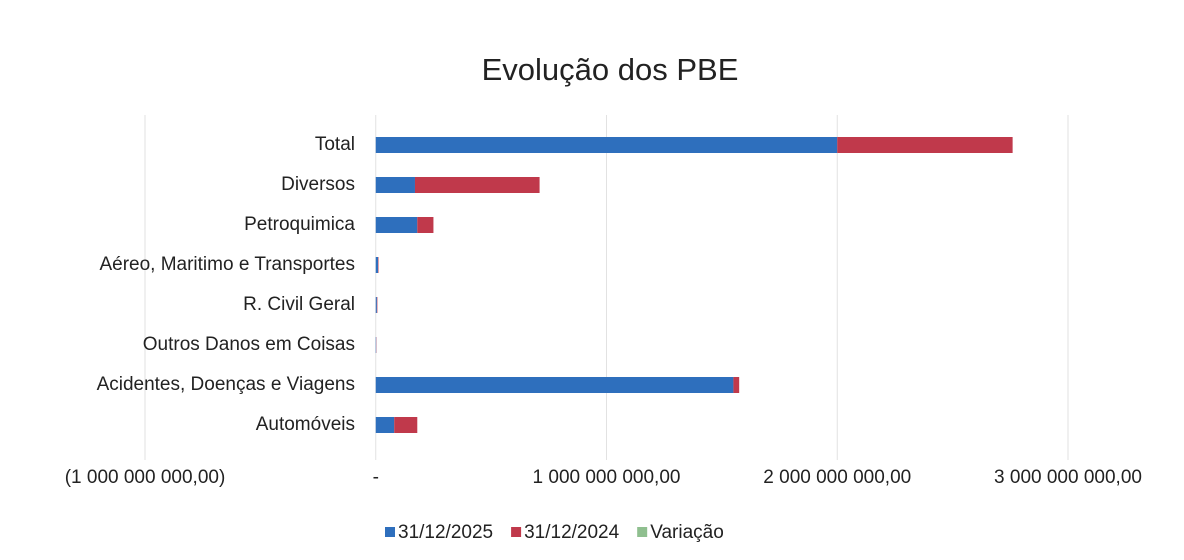 This screenshot has height=560, width=1184. Describe the element at coordinates (572, 532) in the screenshot. I see `legend-label: 31/12/2024` at that location.